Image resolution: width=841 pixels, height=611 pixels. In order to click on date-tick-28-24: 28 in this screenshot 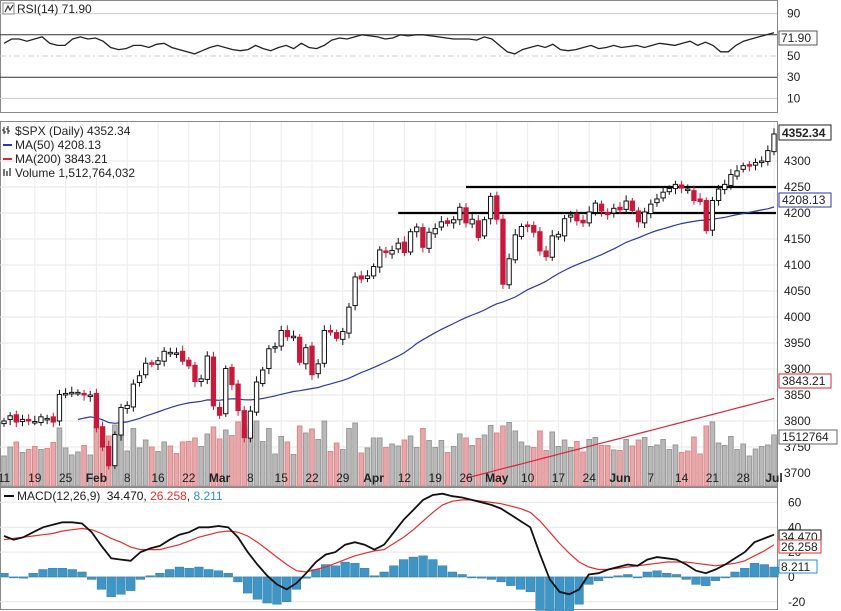, I will do `click(744, 478)`.